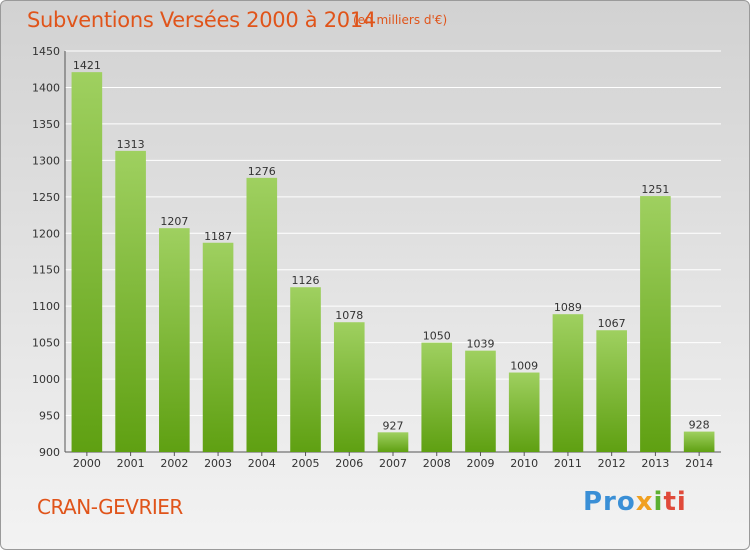 The image size is (750, 550). I want to click on x-tick-label: 2008, so click(437, 463).